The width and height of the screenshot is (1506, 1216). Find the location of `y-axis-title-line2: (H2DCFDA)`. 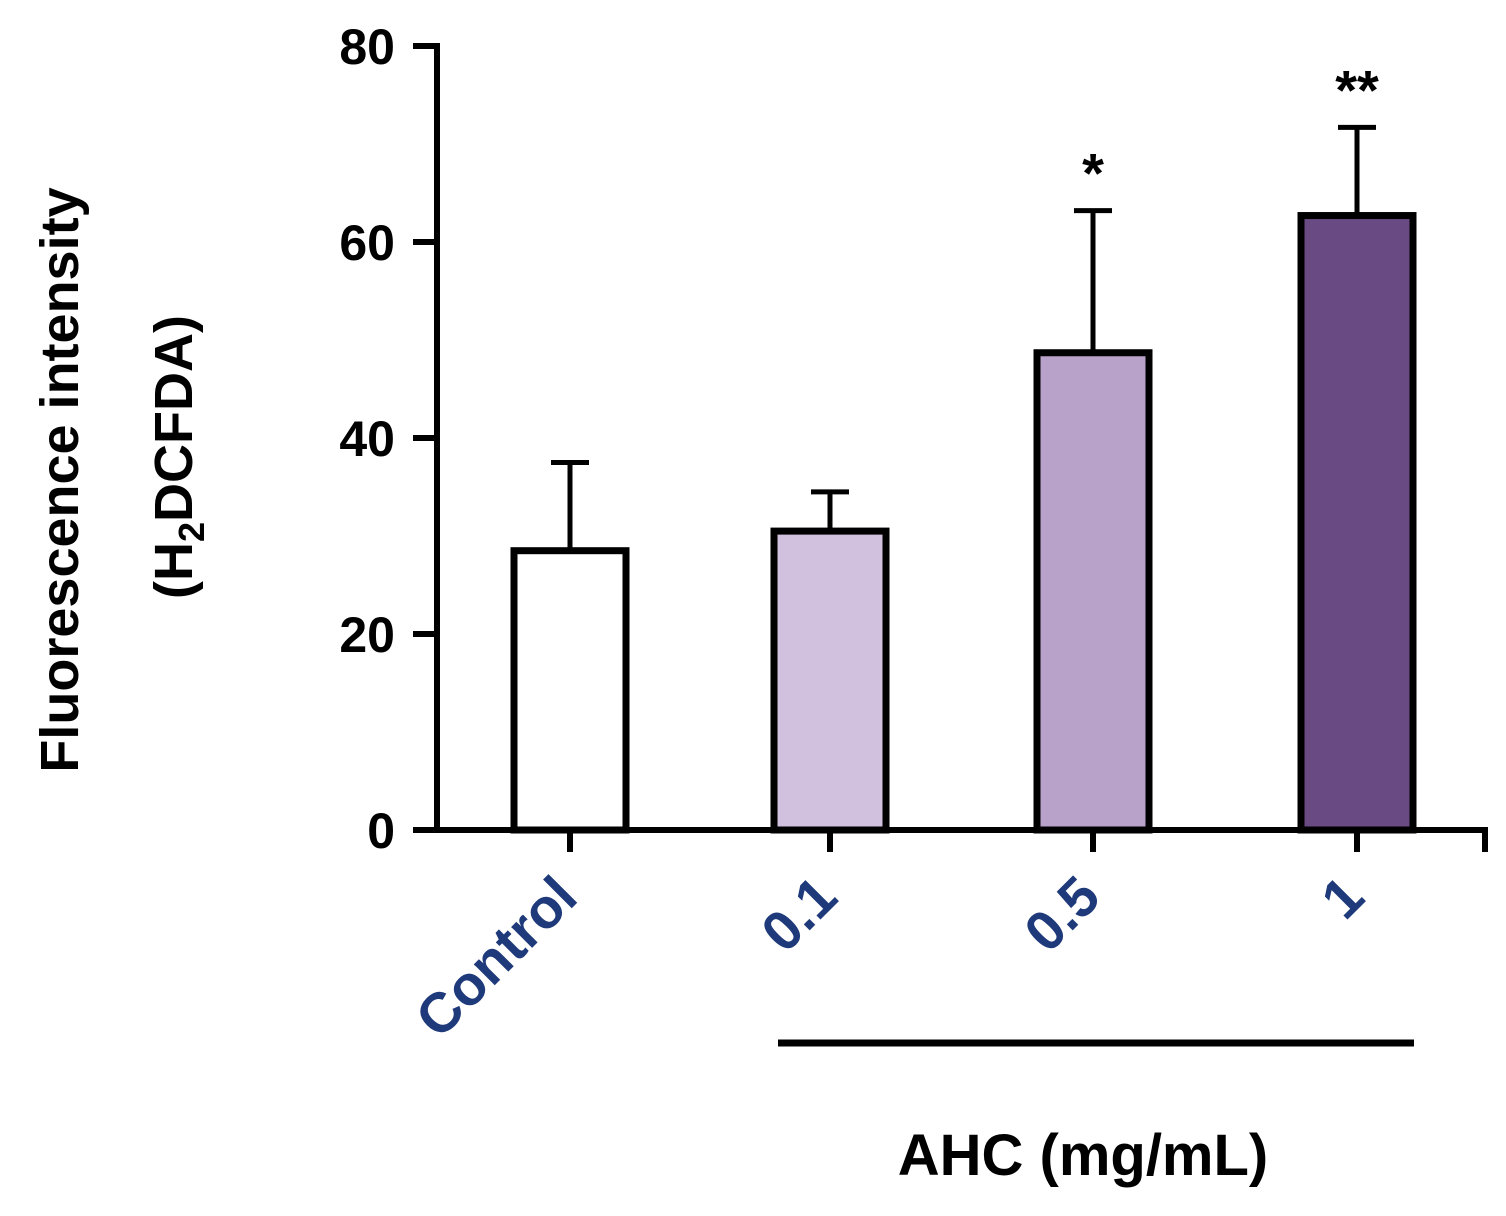

y-axis-title-line2: (H2DCFDA) is located at coordinates (178, 457).